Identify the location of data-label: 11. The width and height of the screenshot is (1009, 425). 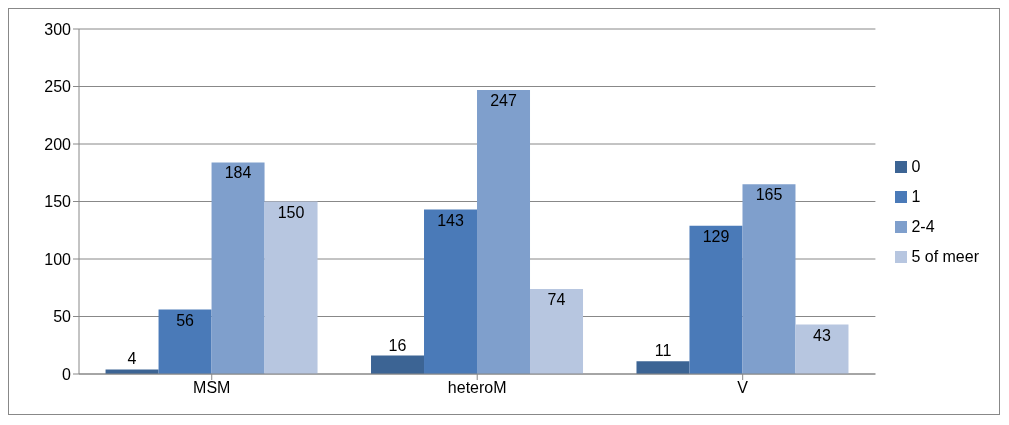
(663, 351).